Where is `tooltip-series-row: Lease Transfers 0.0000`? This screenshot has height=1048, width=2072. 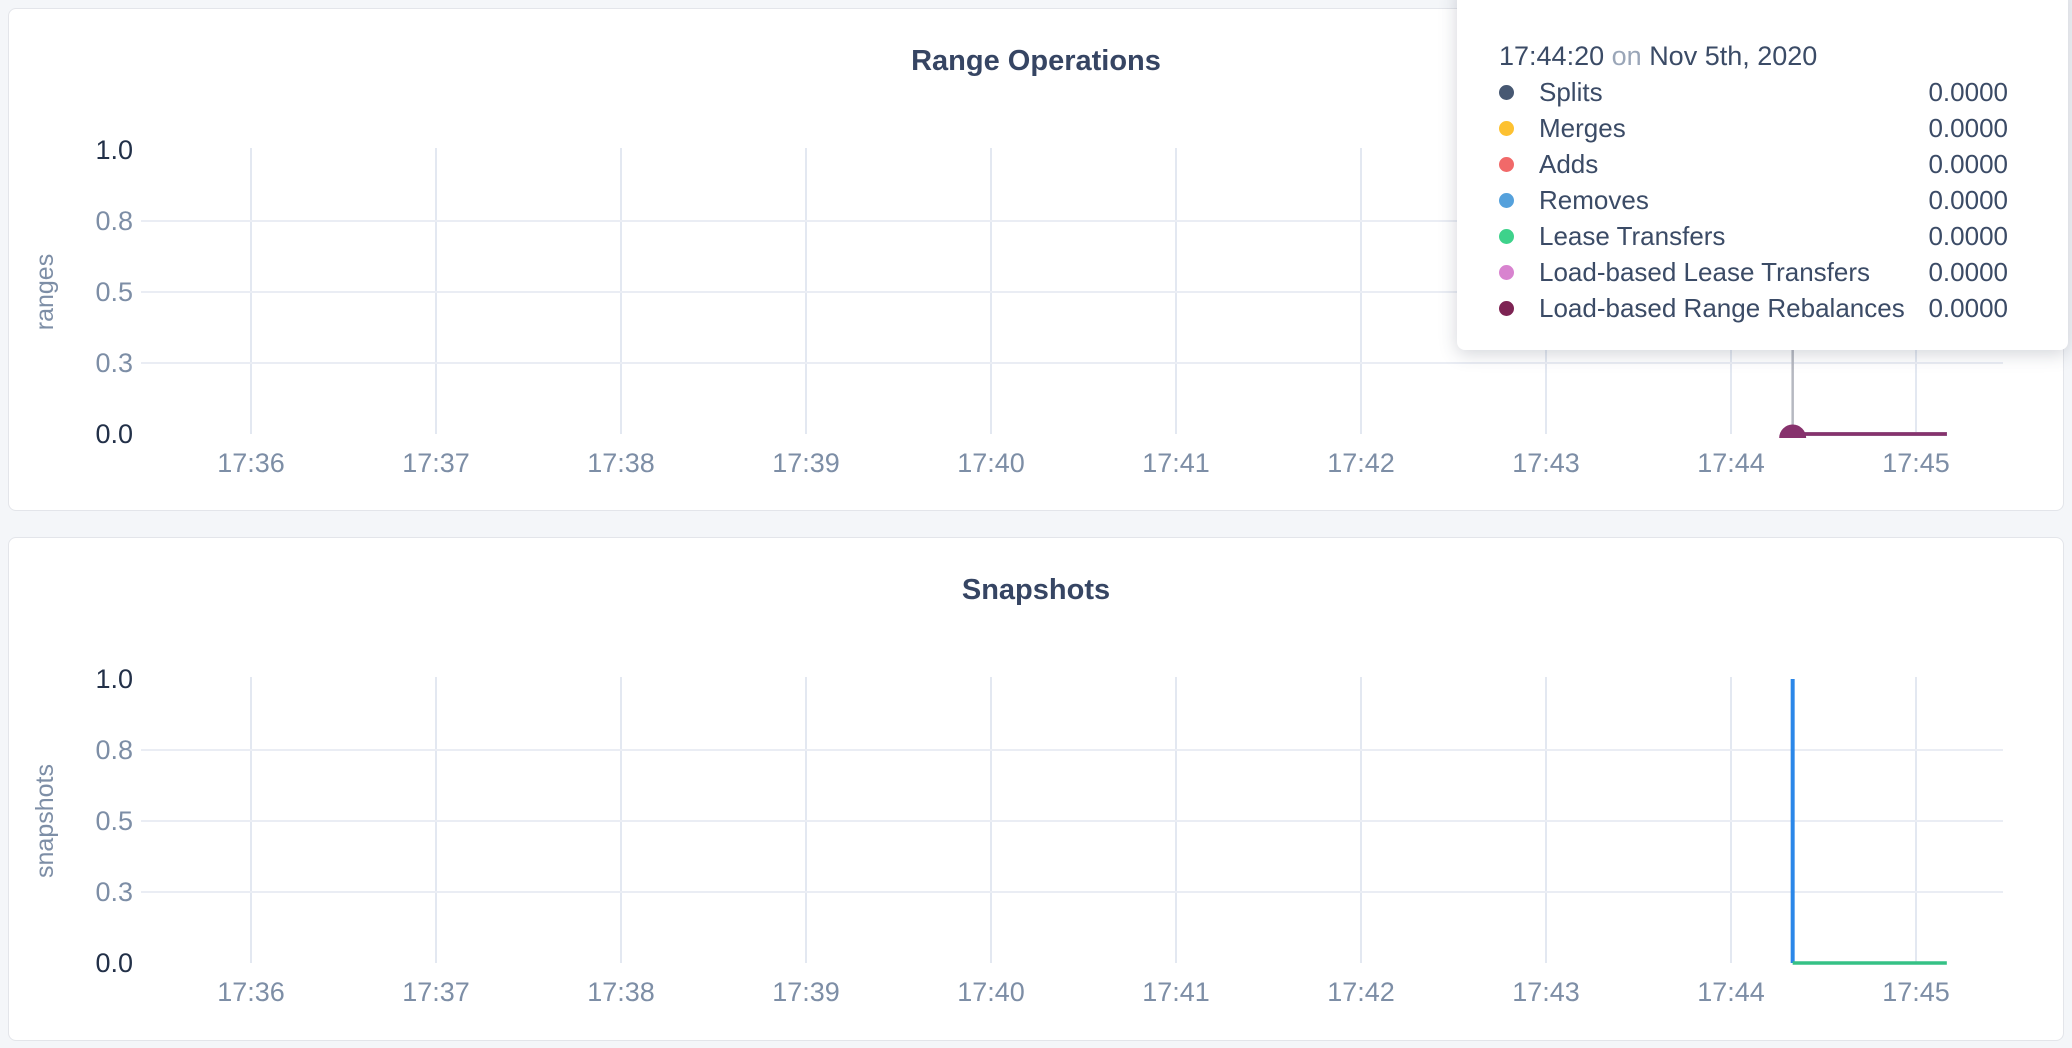 tooltip-series-row: Lease Transfers 0.0000 is located at coordinates (1753, 236).